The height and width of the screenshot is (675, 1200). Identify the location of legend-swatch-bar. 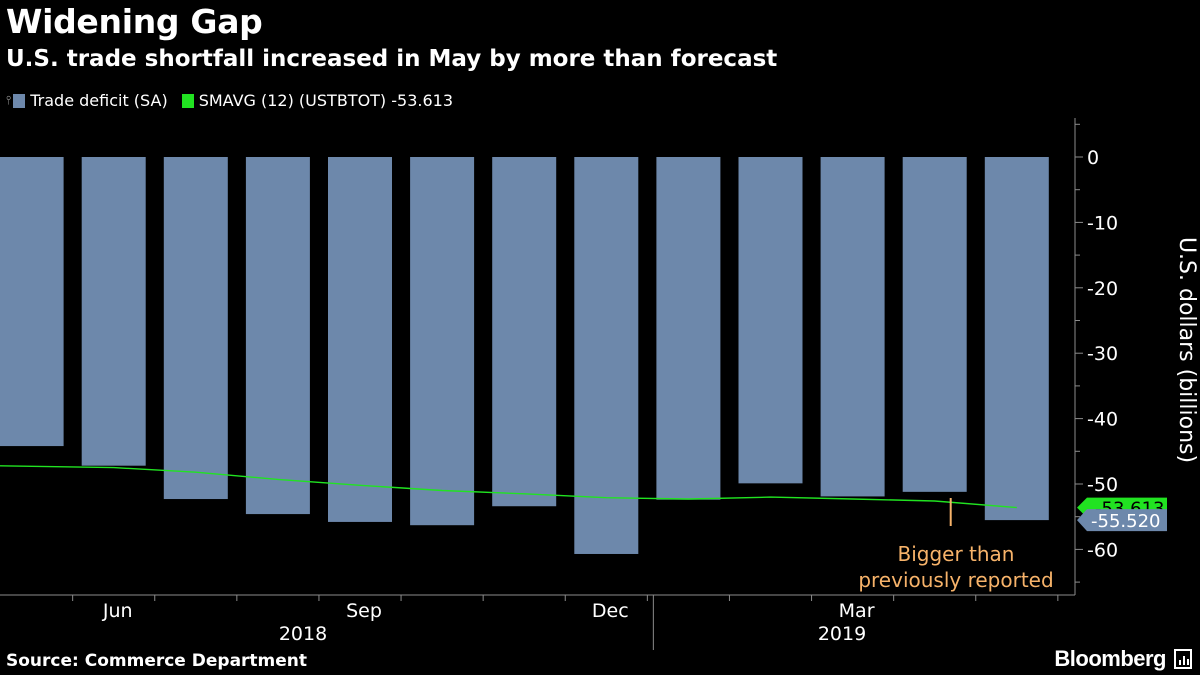
(19, 100).